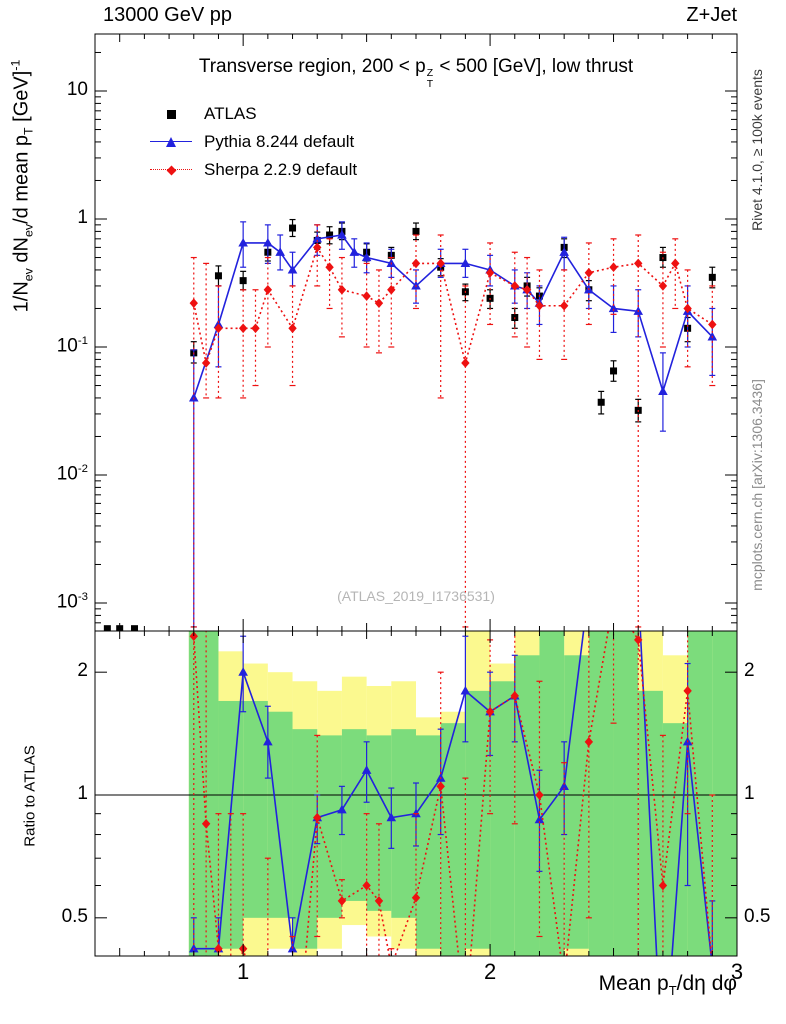 Image resolution: width=786 pixels, height=1024 pixels. Describe the element at coordinates (534, 66) in the screenshot. I see `plot-title-text2: < 500 [GeV], low thrust` at that location.